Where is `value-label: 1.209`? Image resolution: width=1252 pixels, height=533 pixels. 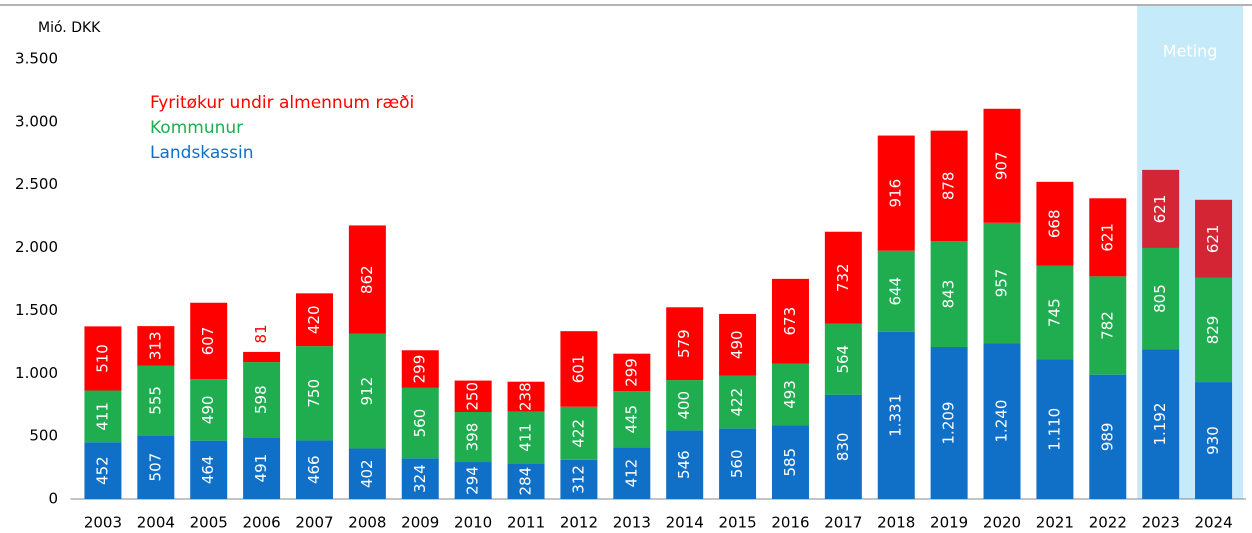
value-label: 1.209 is located at coordinates (949, 423).